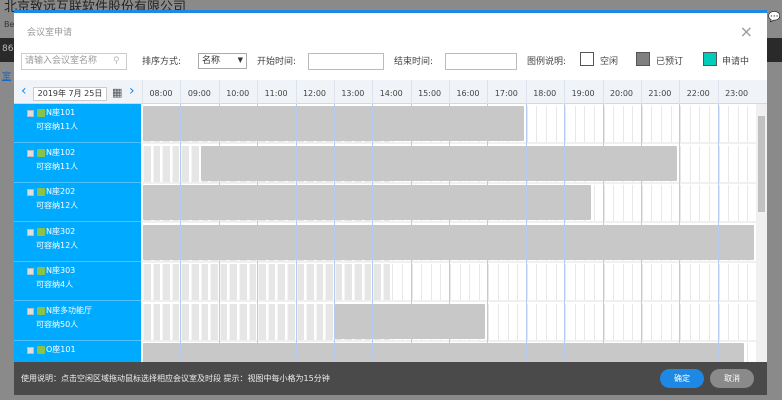 Image resolution: width=782 pixels, height=400 pixels. What do you see at coordinates (746, 31) in the screenshot?
I see `close-icon: ×` at bounding box center [746, 31].